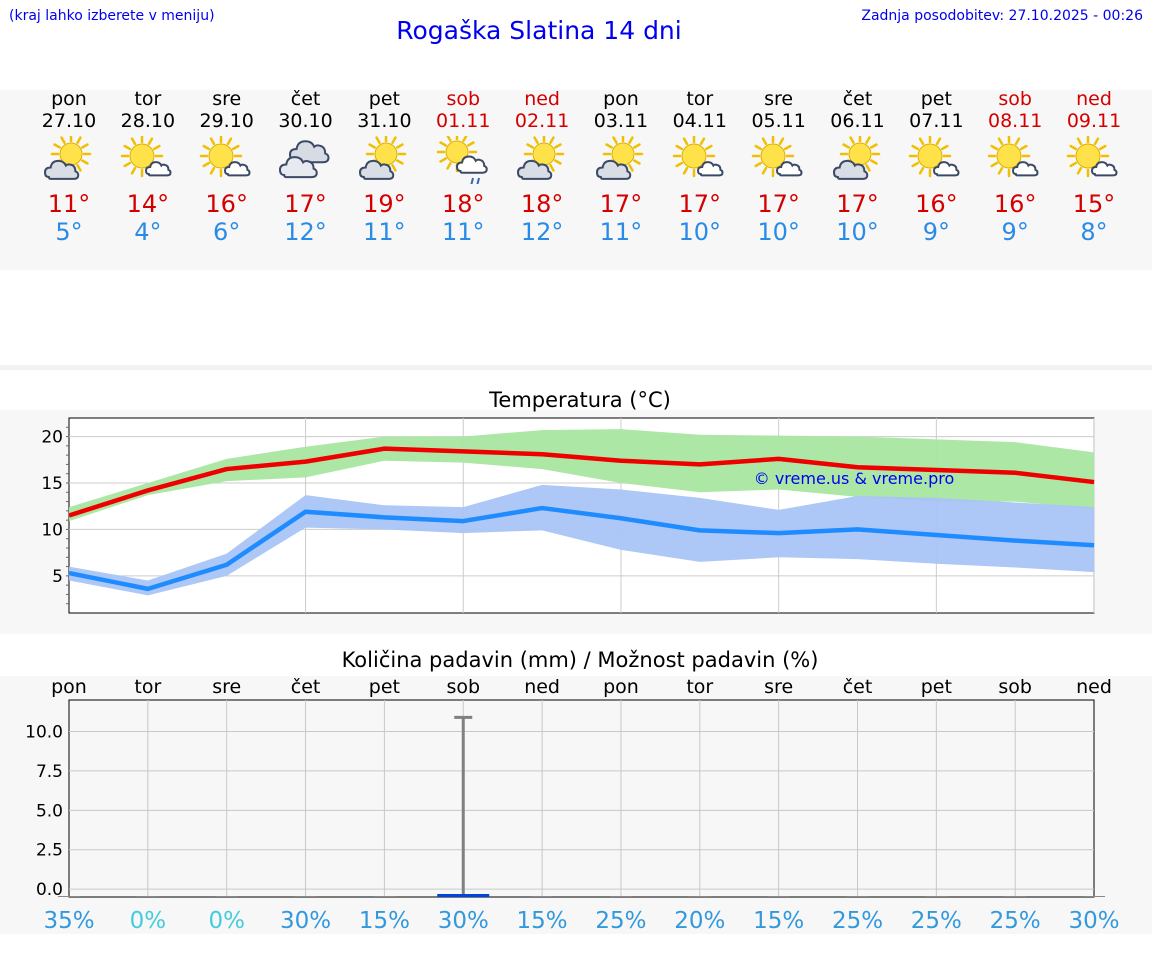 The image size is (1152, 975). What do you see at coordinates (621, 99) in the screenshot?
I see `day-name: pon` at bounding box center [621, 99].